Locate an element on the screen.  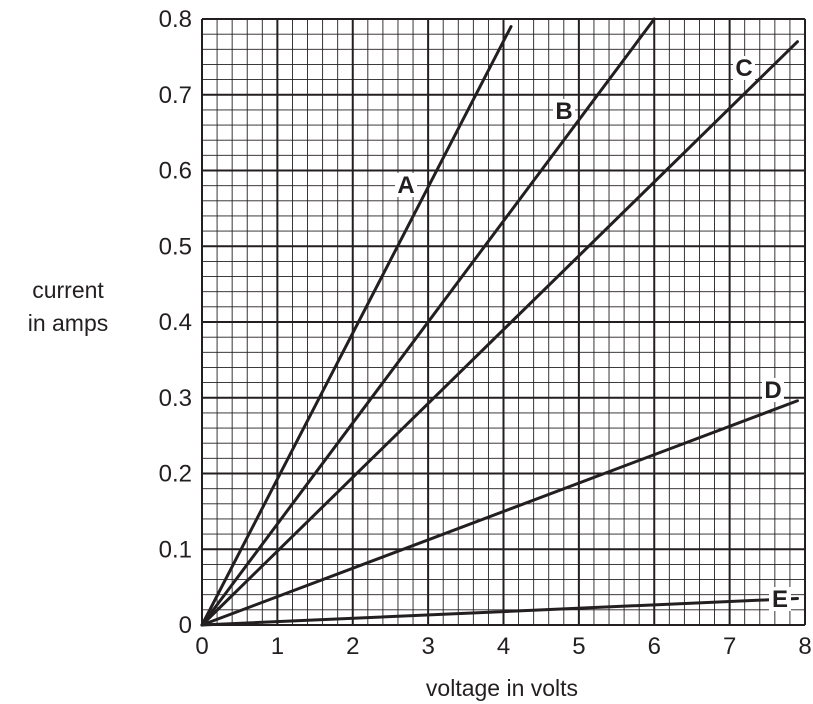
x-tick-label: 0 is located at coordinates (201, 646).